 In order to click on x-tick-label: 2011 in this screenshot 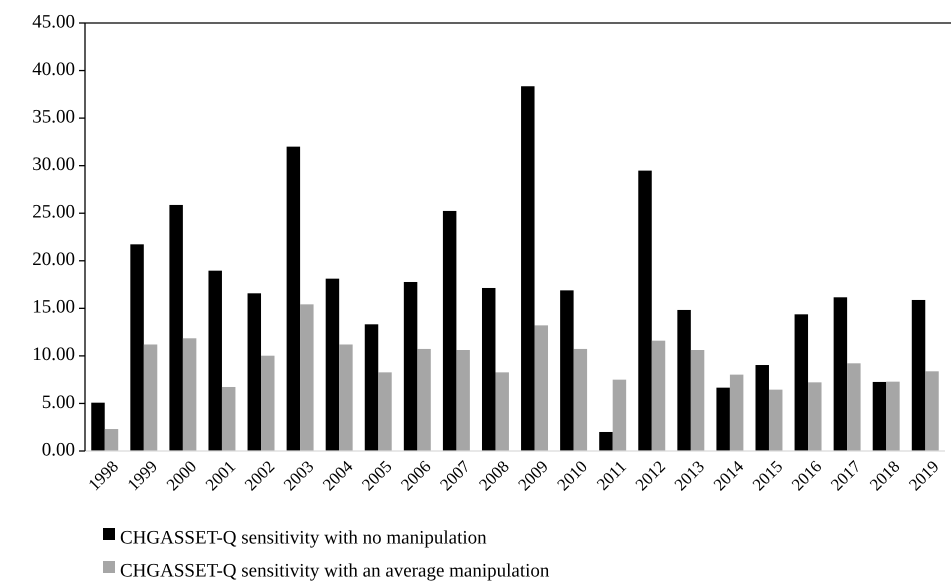, I will do `click(611, 475)`.